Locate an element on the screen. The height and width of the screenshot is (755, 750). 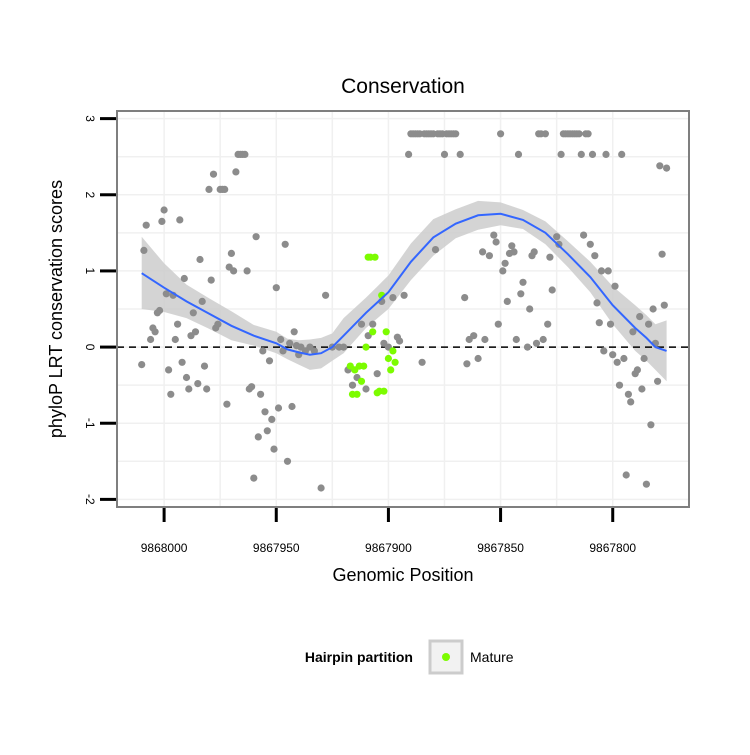
y-axis: -2 -1 0 1 2 3 is located at coordinates (99, 310).